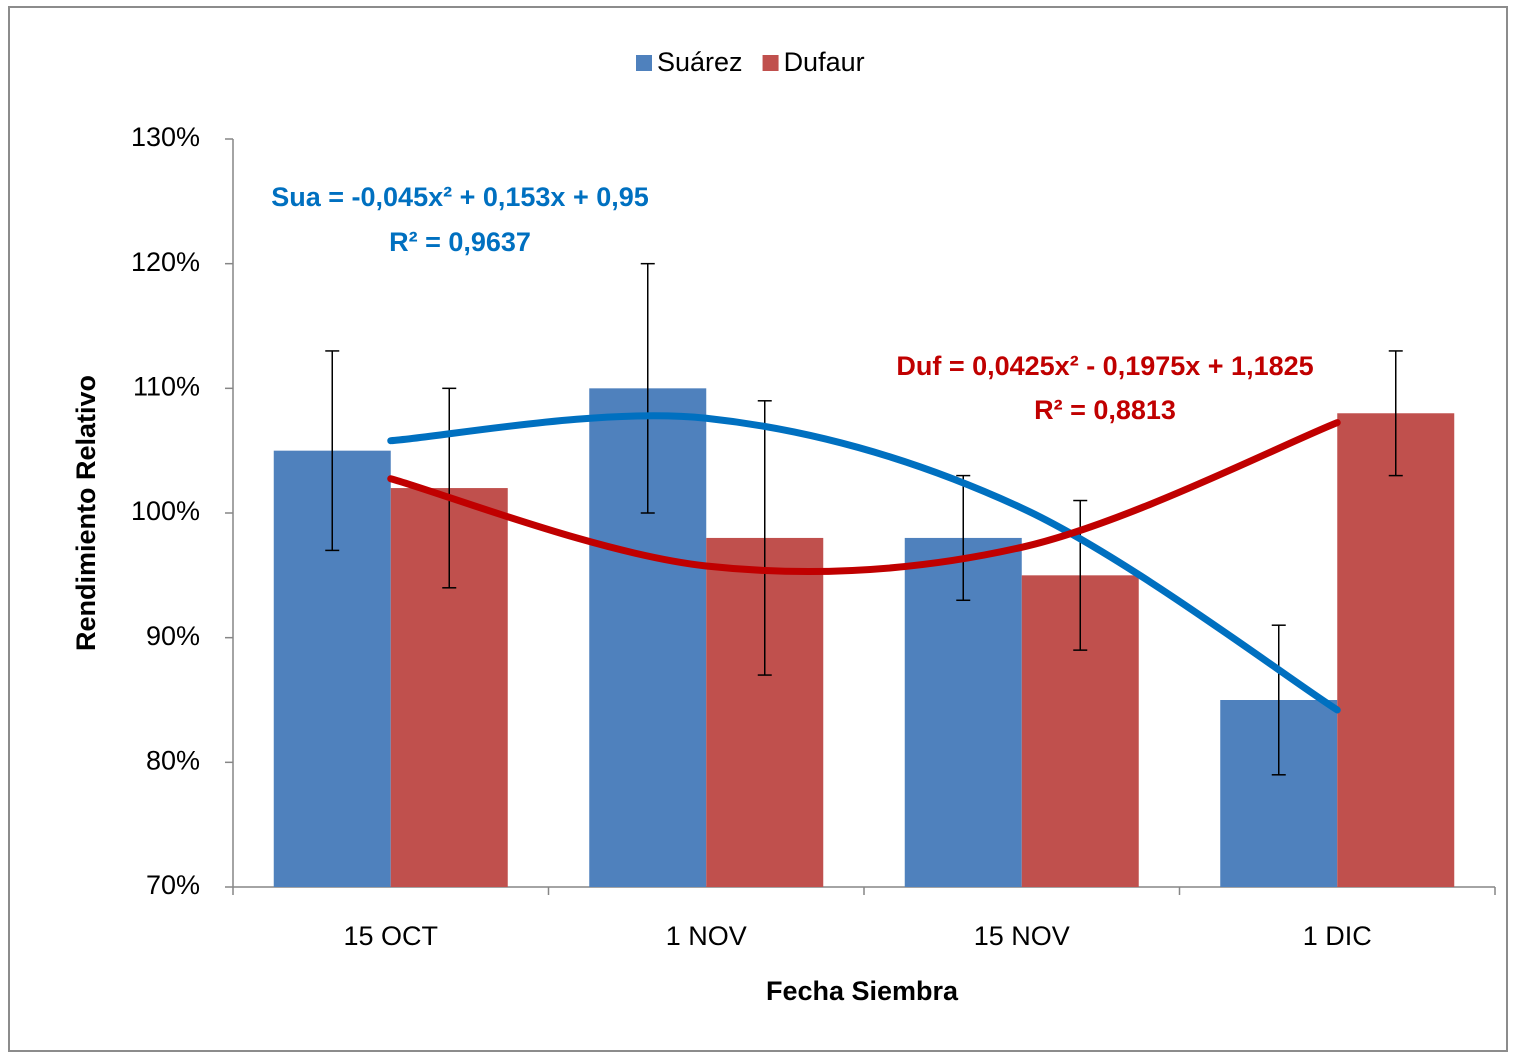 Image resolution: width=1514 pixels, height=1055 pixels. I want to click on legend-label: Suárez, so click(700, 62).